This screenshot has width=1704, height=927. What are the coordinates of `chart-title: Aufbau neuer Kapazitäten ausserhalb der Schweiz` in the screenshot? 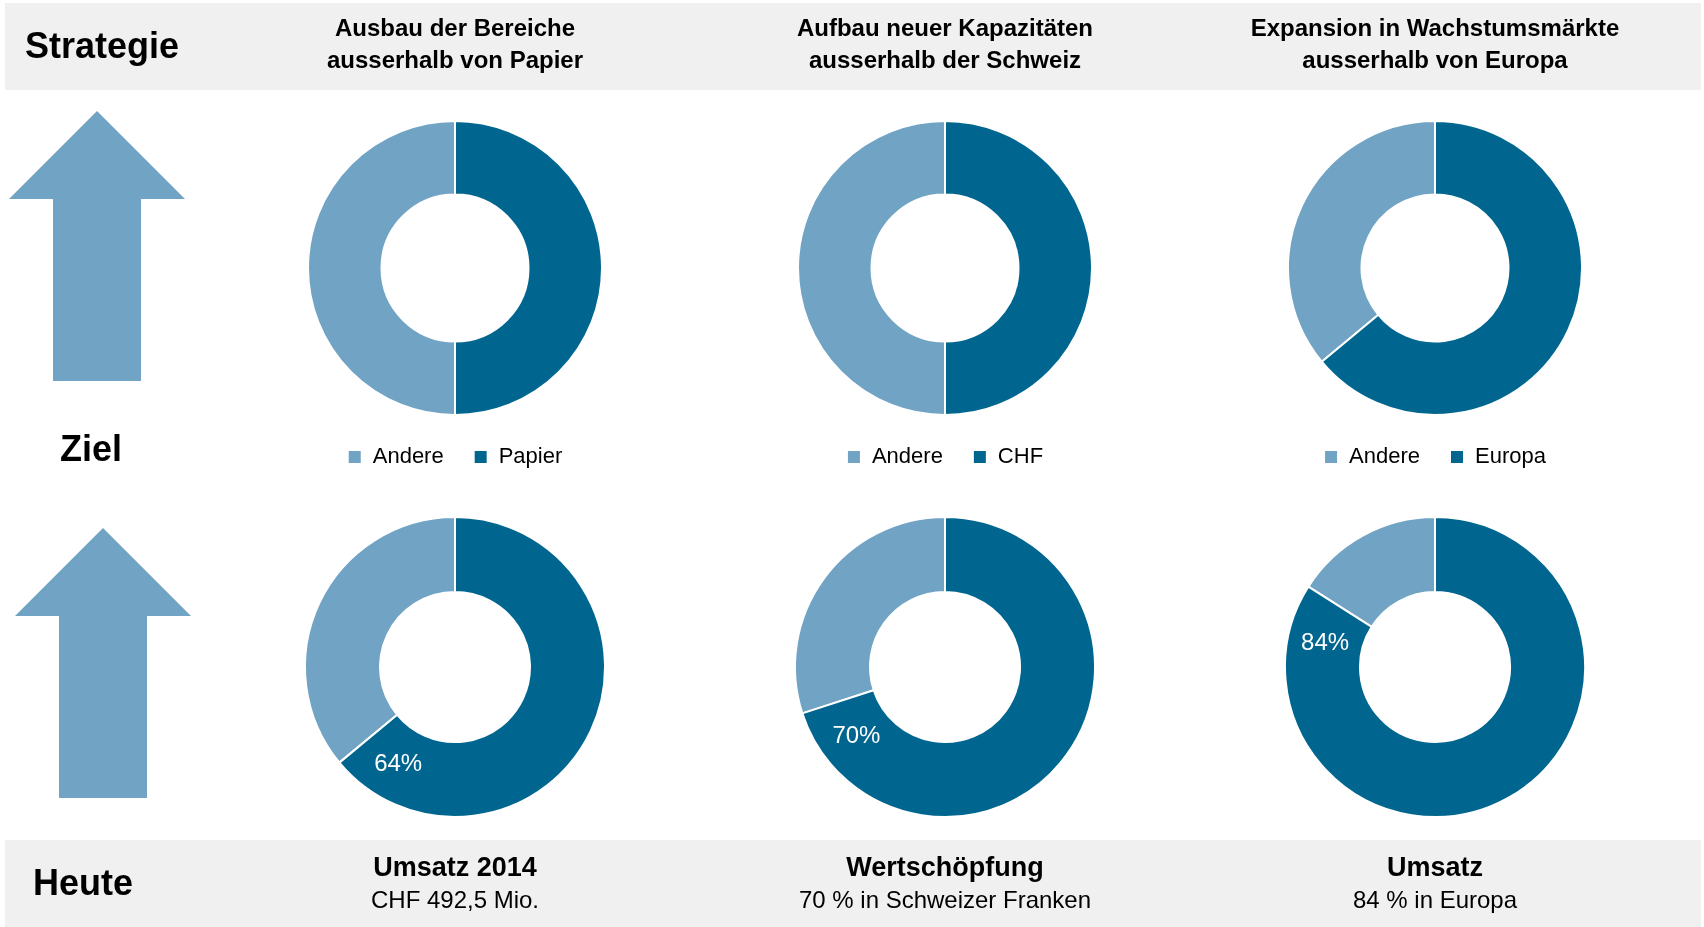 It's located at (944, 44).